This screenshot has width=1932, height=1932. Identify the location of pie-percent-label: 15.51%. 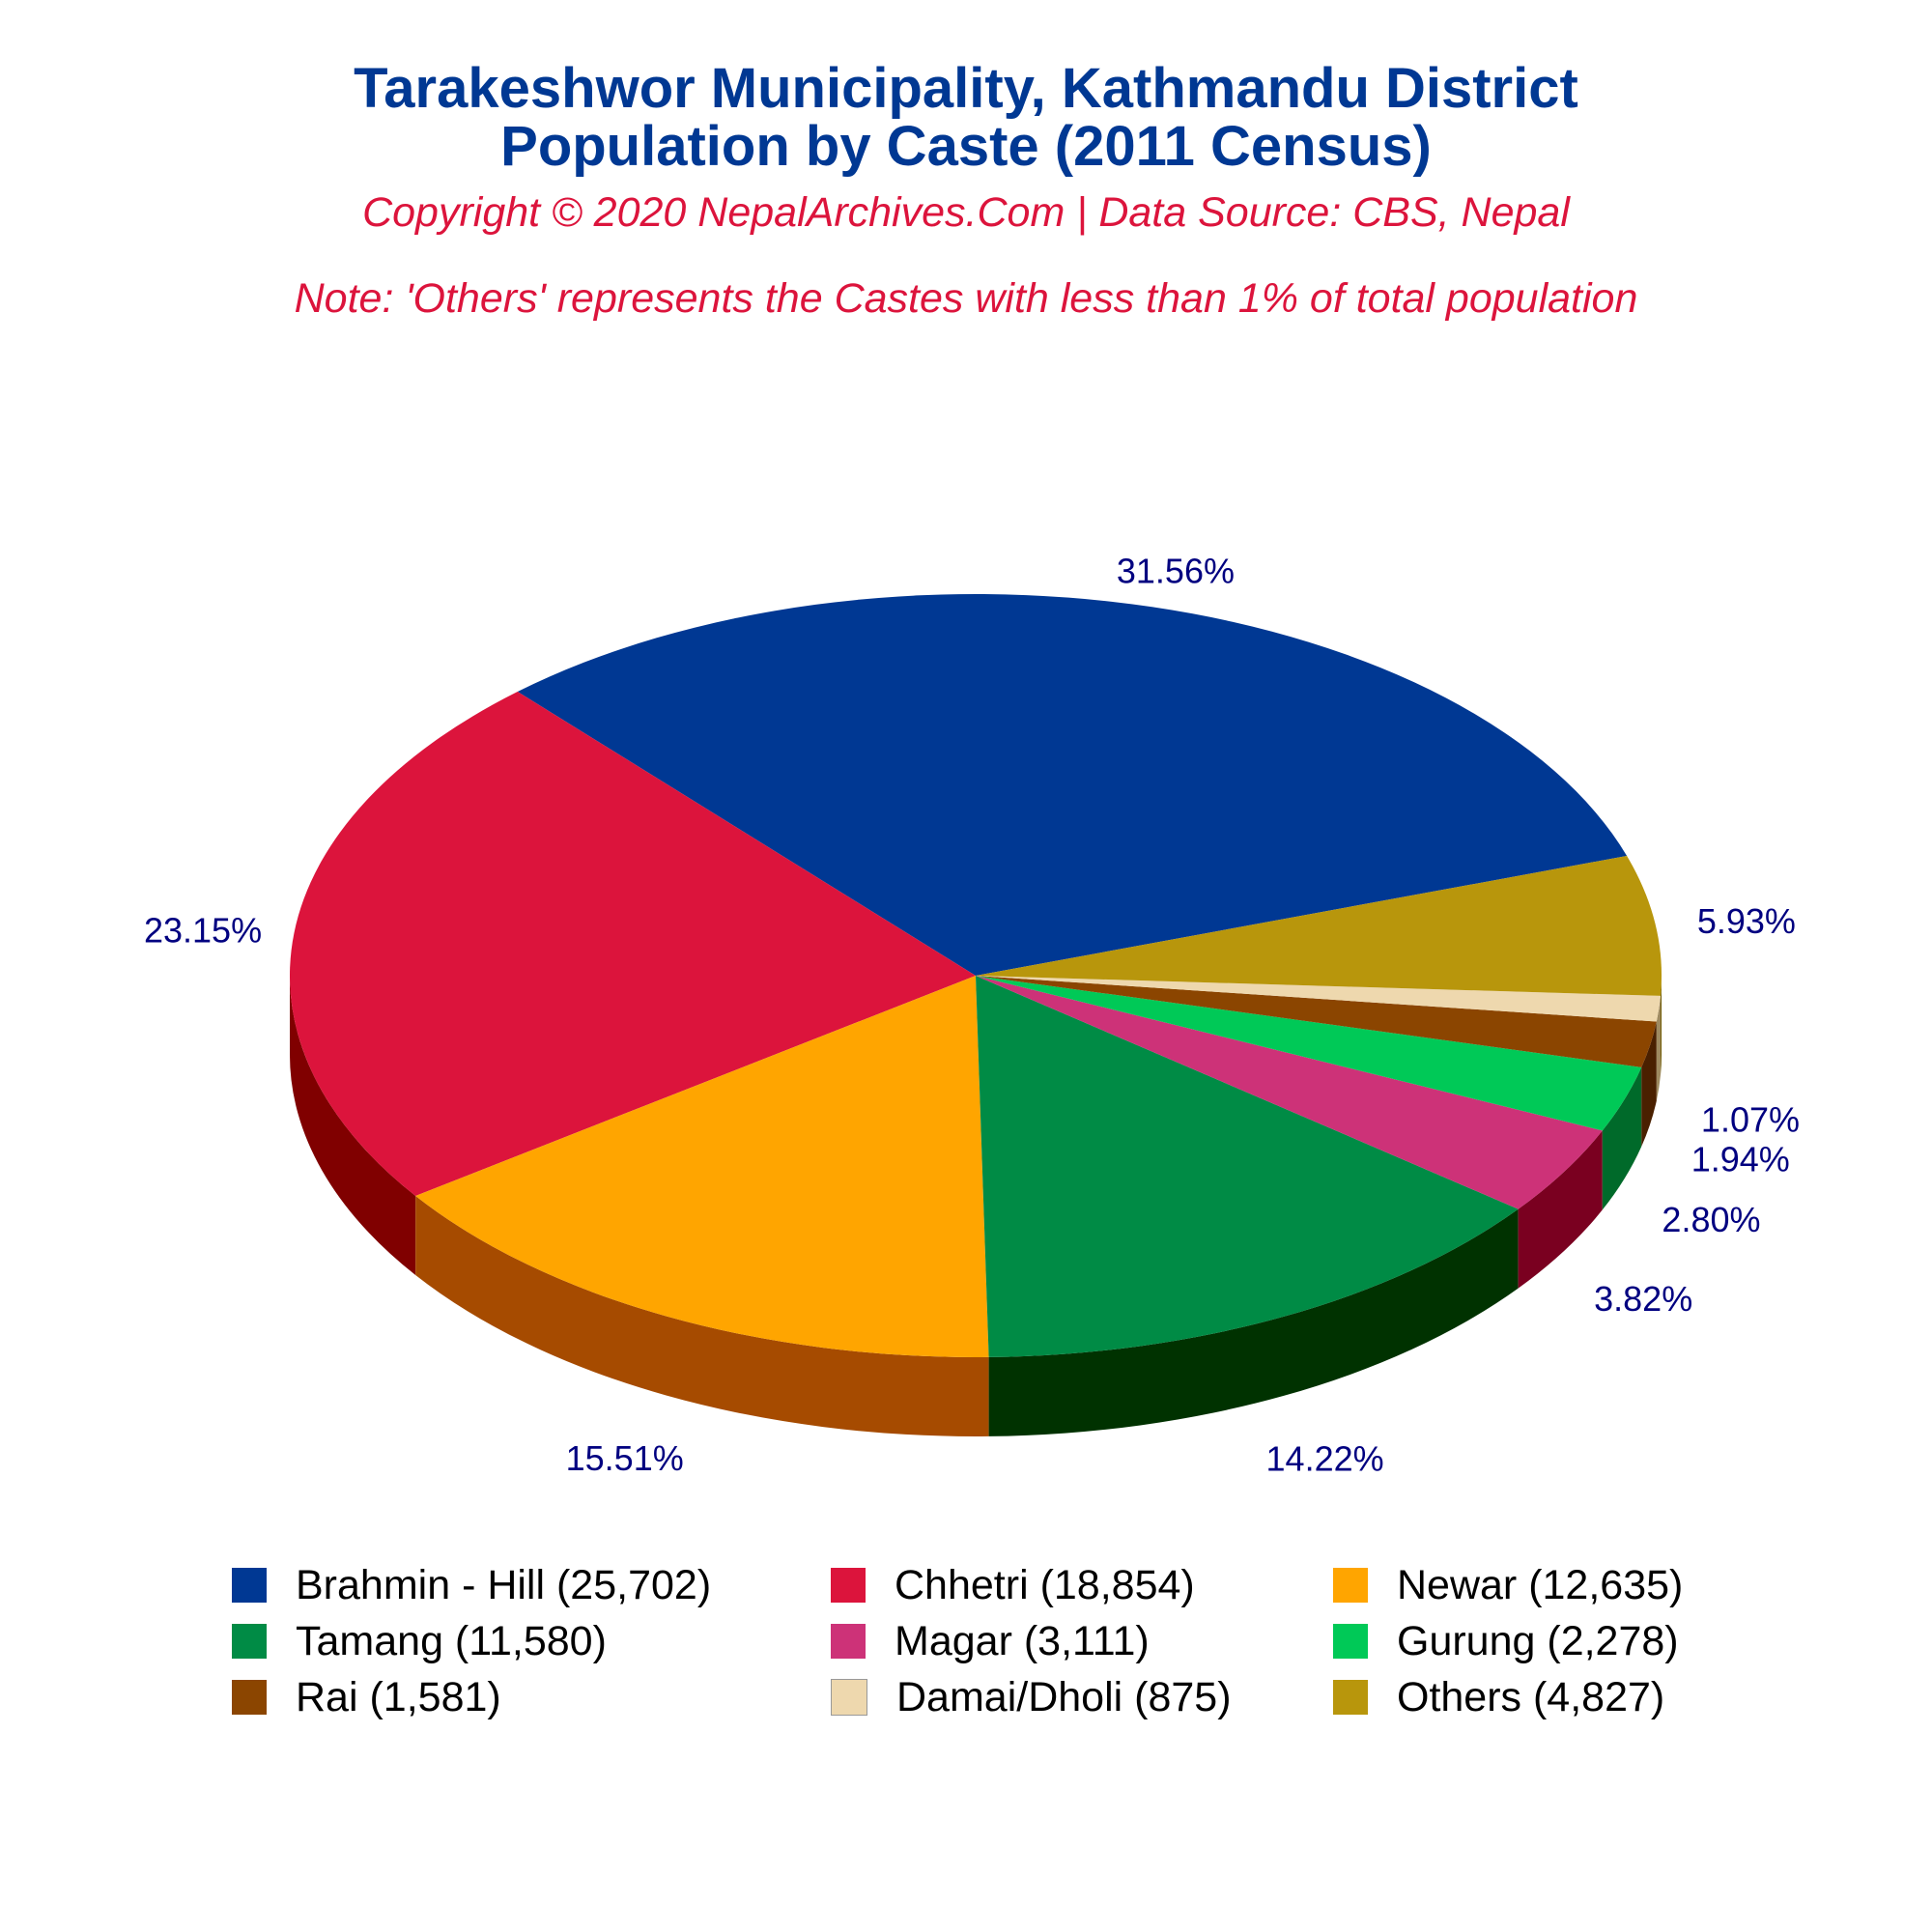
(625, 1458).